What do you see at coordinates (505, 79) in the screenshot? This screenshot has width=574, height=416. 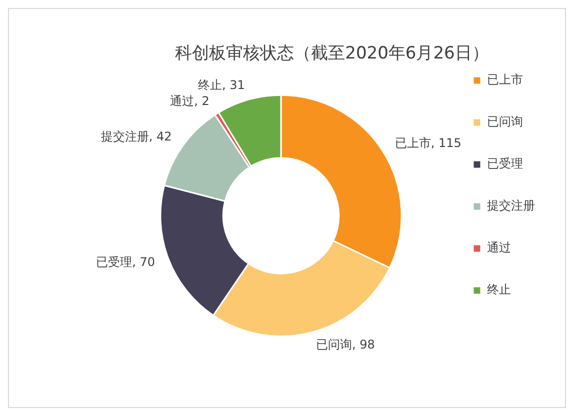 I see `legend-label: 已上市` at bounding box center [505, 79].